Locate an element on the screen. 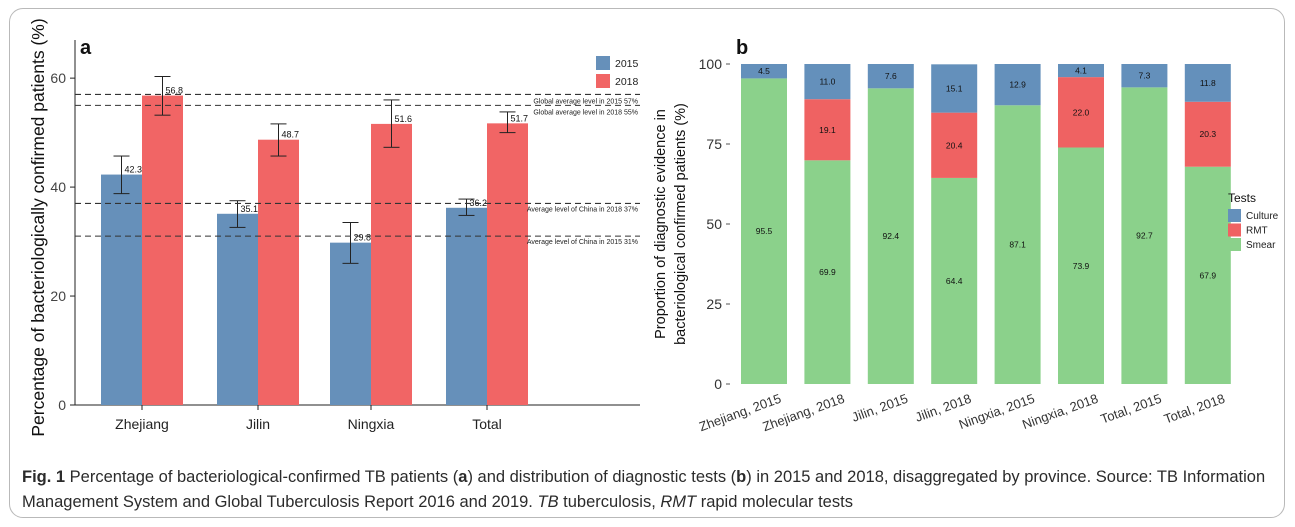 This screenshot has height=527, width=1295. caption-text-2: ) and distribution of diagnostic tests ( is located at coordinates (602, 477).